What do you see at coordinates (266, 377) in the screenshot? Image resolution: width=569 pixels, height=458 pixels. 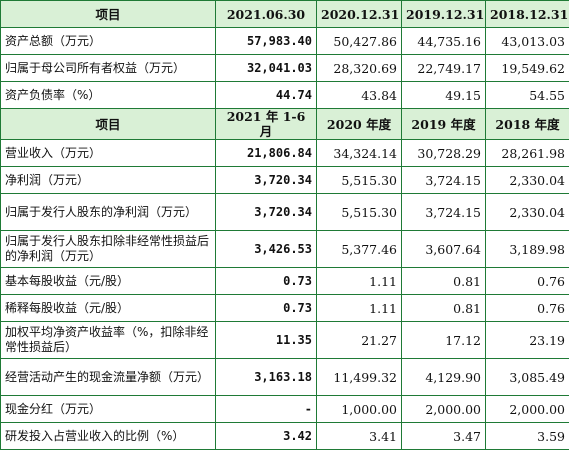 I see `value-cell: 3,163.18` at bounding box center [266, 377].